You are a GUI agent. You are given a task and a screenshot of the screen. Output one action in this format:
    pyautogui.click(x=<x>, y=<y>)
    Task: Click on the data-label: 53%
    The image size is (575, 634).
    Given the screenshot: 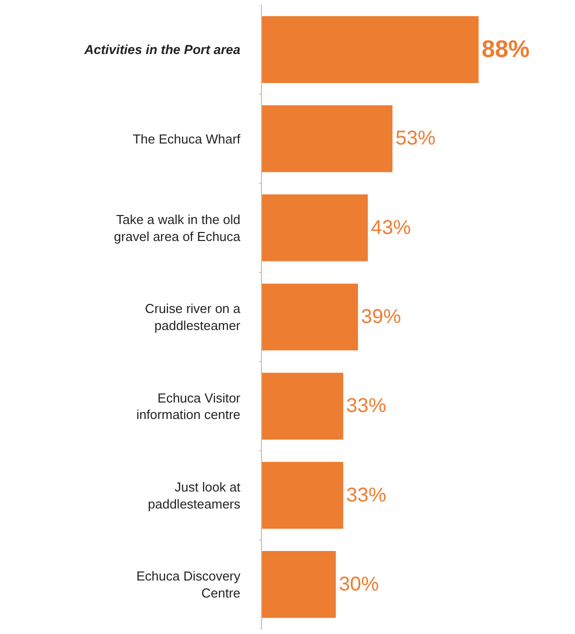 What is the action you would take?
    pyautogui.click(x=415, y=139)
    